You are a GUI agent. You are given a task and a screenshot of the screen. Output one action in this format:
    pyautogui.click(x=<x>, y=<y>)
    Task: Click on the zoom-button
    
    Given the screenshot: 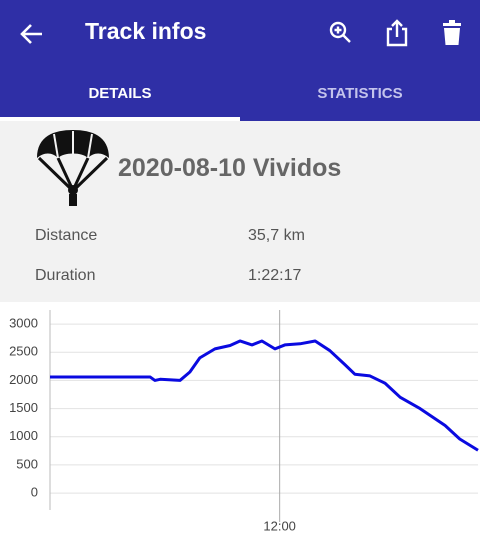 What is the action you would take?
    pyautogui.click(x=341, y=33)
    